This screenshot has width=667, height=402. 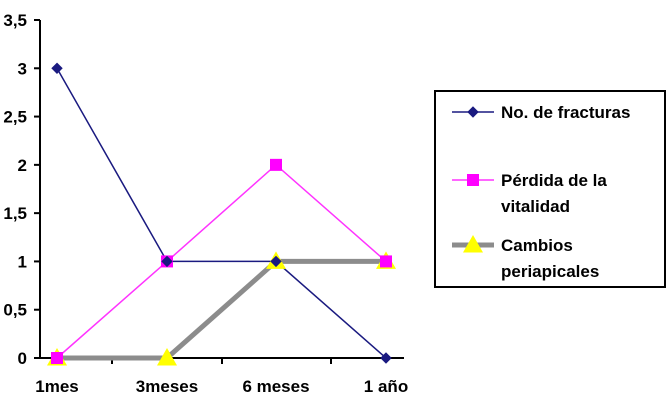 What do you see at coordinates (15, 310) in the screenshot?
I see `y-tick-label: 0,5` at bounding box center [15, 310].